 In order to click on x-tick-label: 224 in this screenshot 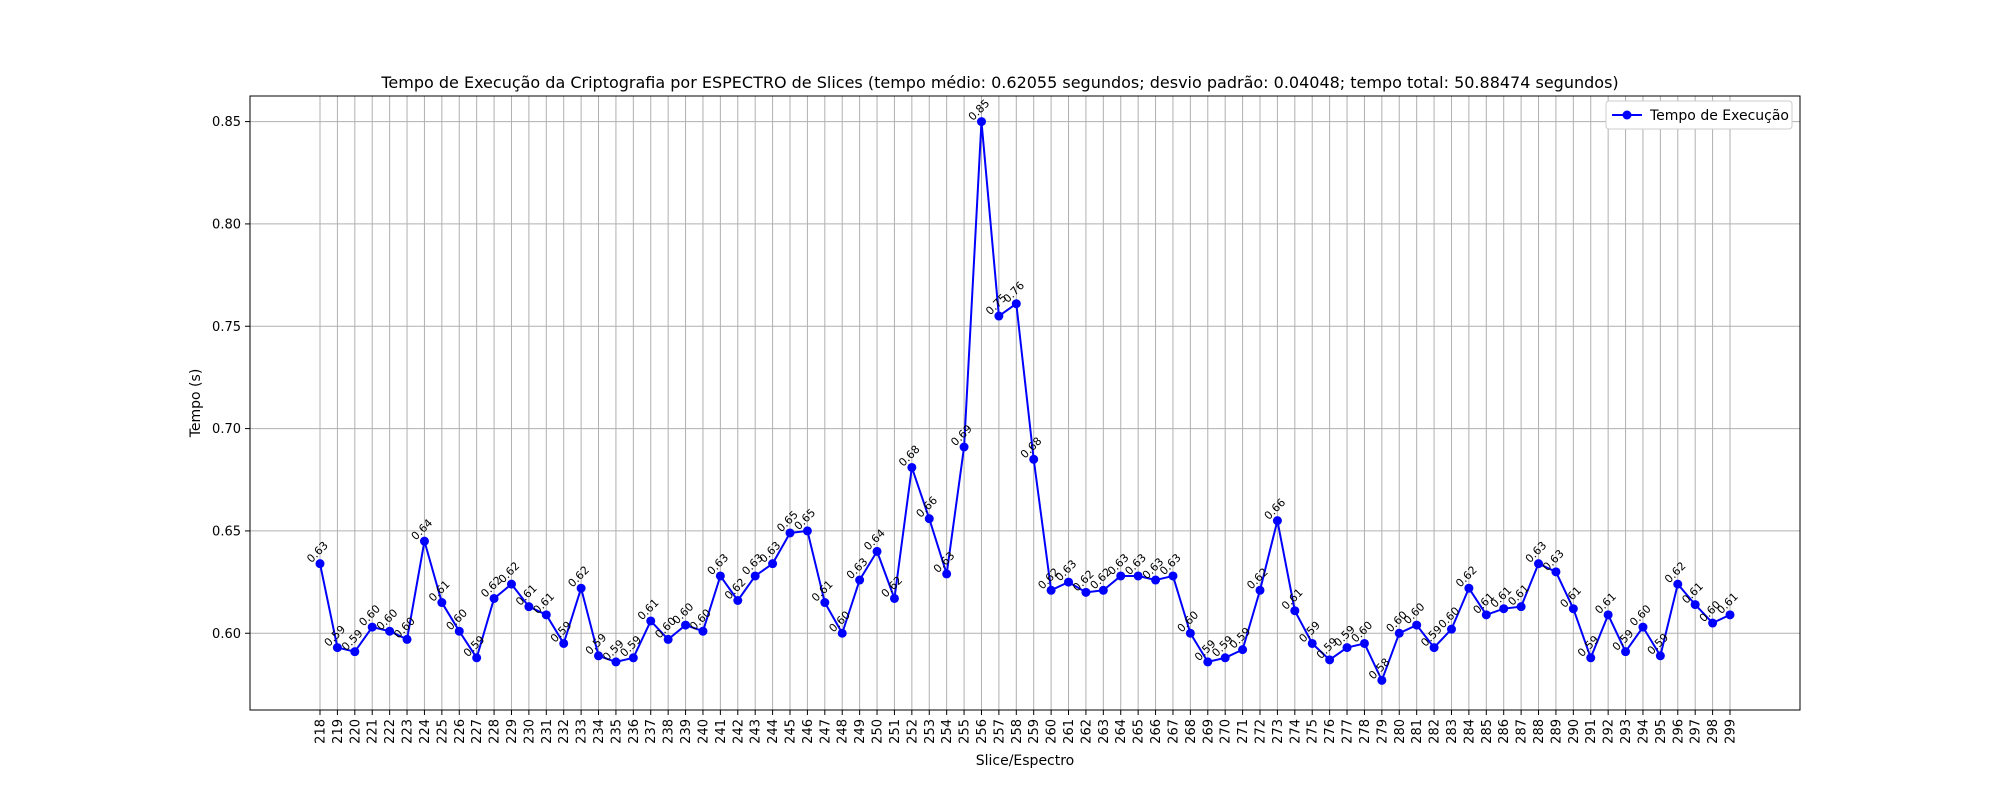, I will do `click(425, 731)`.